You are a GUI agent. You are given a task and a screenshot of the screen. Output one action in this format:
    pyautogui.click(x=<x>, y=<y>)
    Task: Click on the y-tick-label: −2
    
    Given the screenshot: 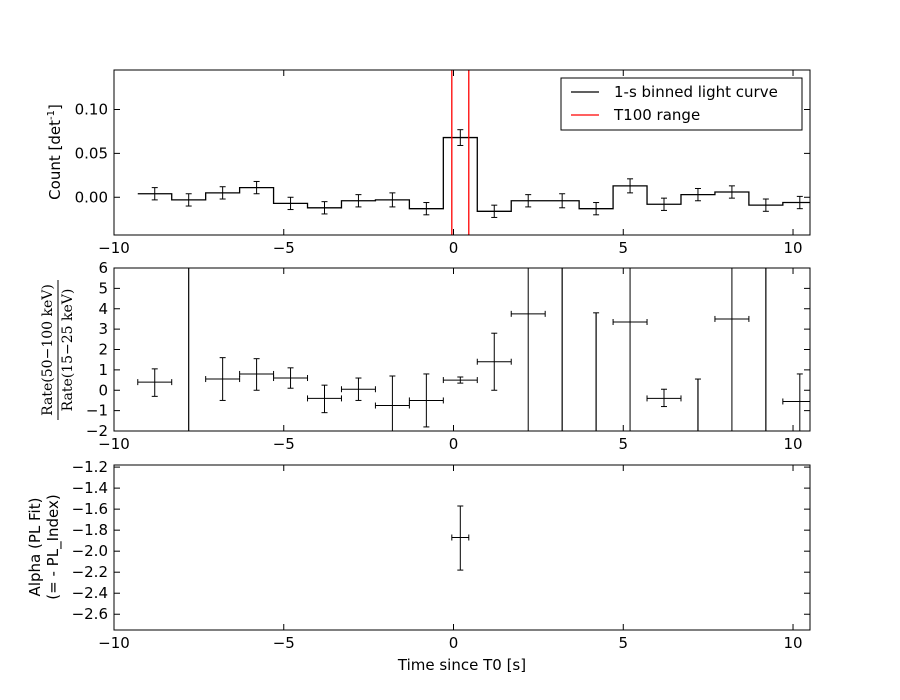 What is the action you would take?
    pyautogui.click(x=97, y=431)
    